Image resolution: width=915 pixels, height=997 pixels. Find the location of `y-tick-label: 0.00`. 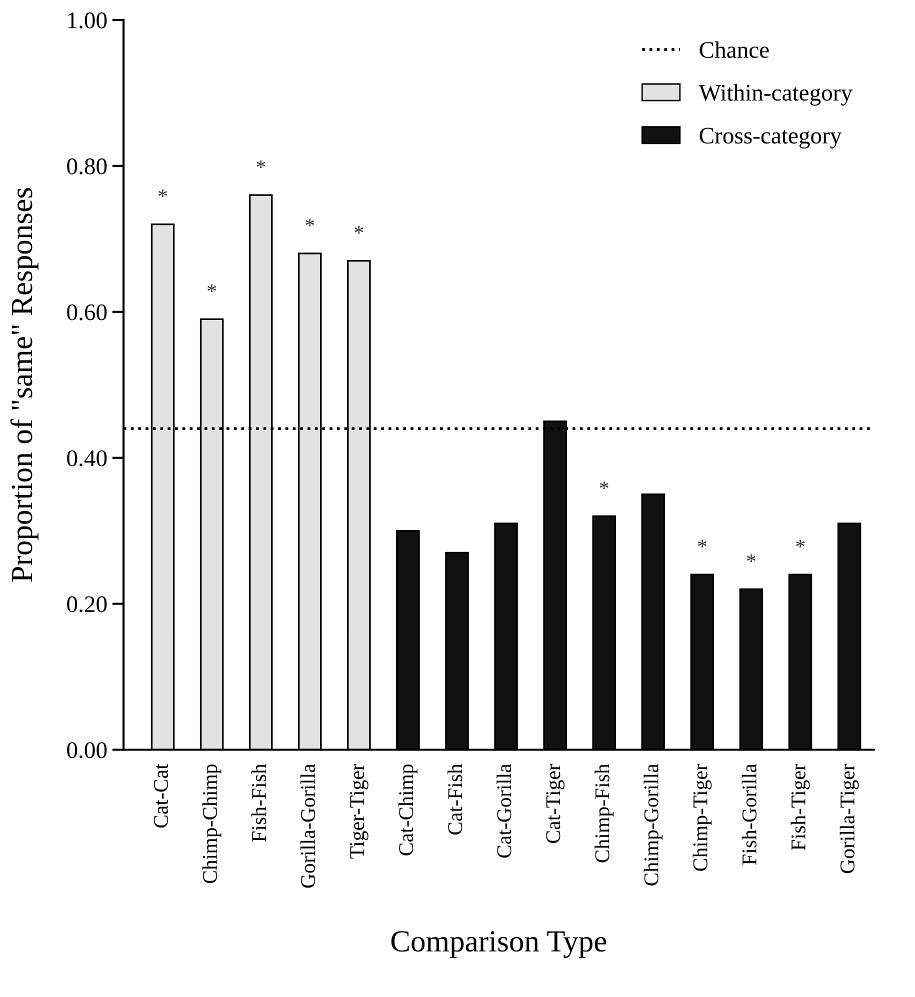

y-tick-label: 0.00 is located at coordinates (87, 750).